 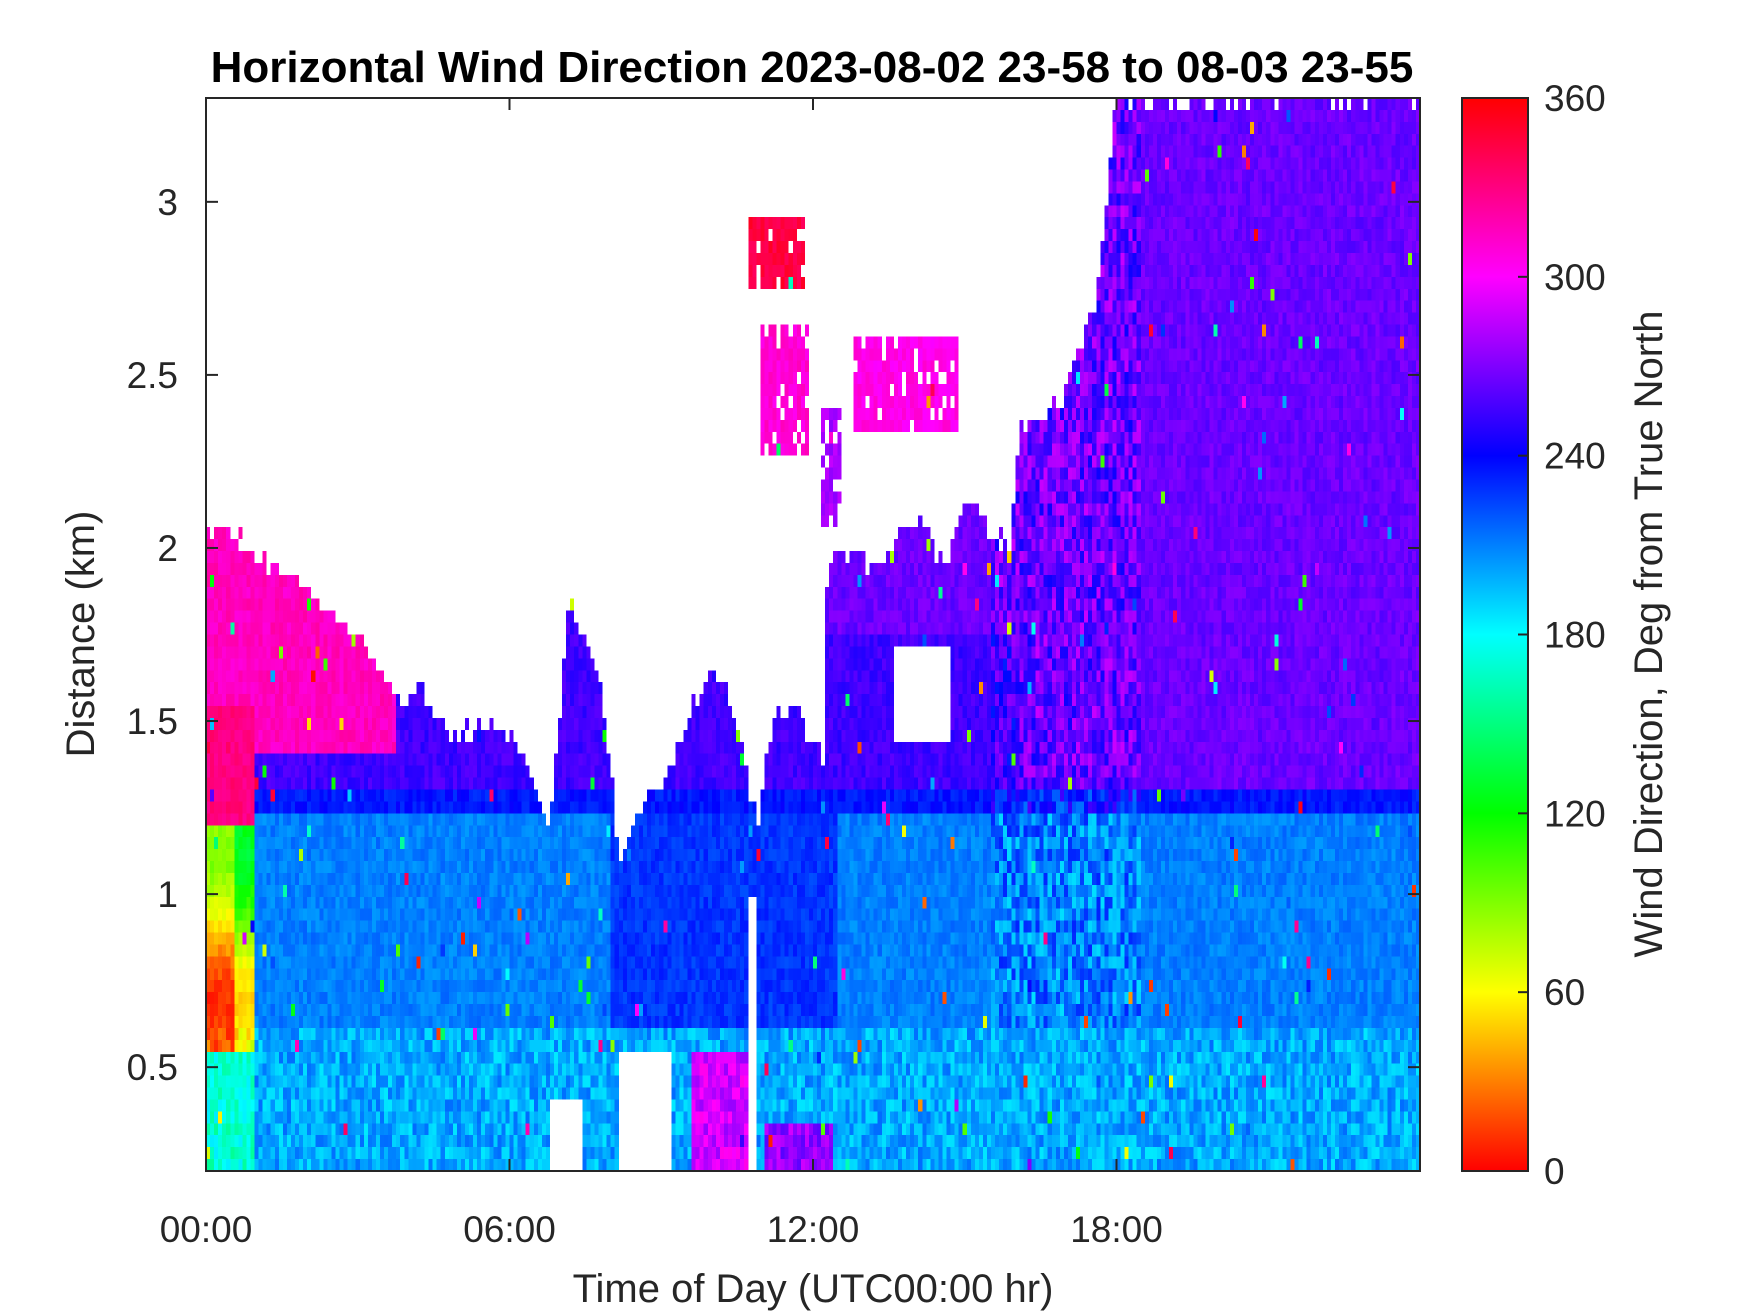 What do you see at coordinates (1554, 1171) in the screenshot?
I see `colorbar-tick-label: 0` at bounding box center [1554, 1171].